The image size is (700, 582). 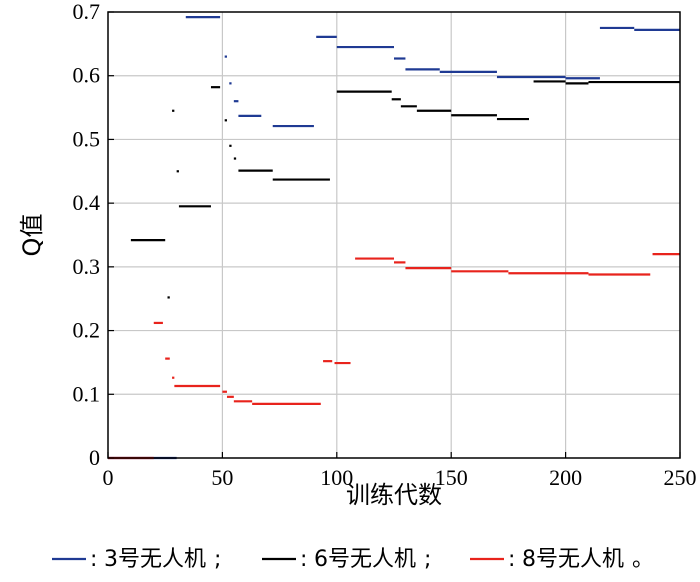 I want to click on legend-punctuation: 。, so click(x=643, y=559).